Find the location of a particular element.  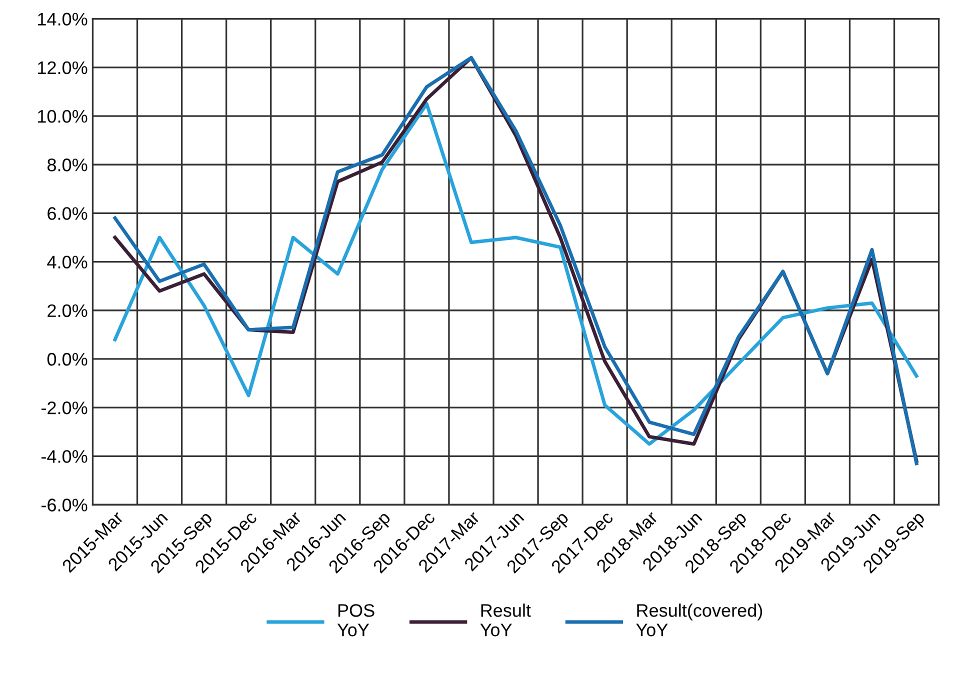

y-tick-label: -6.0% is located at coordinates (65, 505).